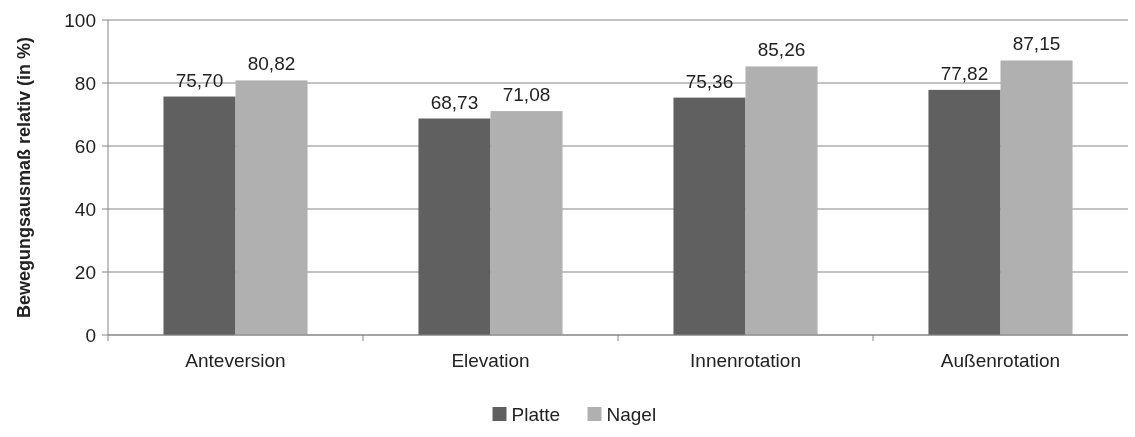 This screenshot has width=1135, height=437. I want to click on data-label: 87,15, so click(1036, 44).